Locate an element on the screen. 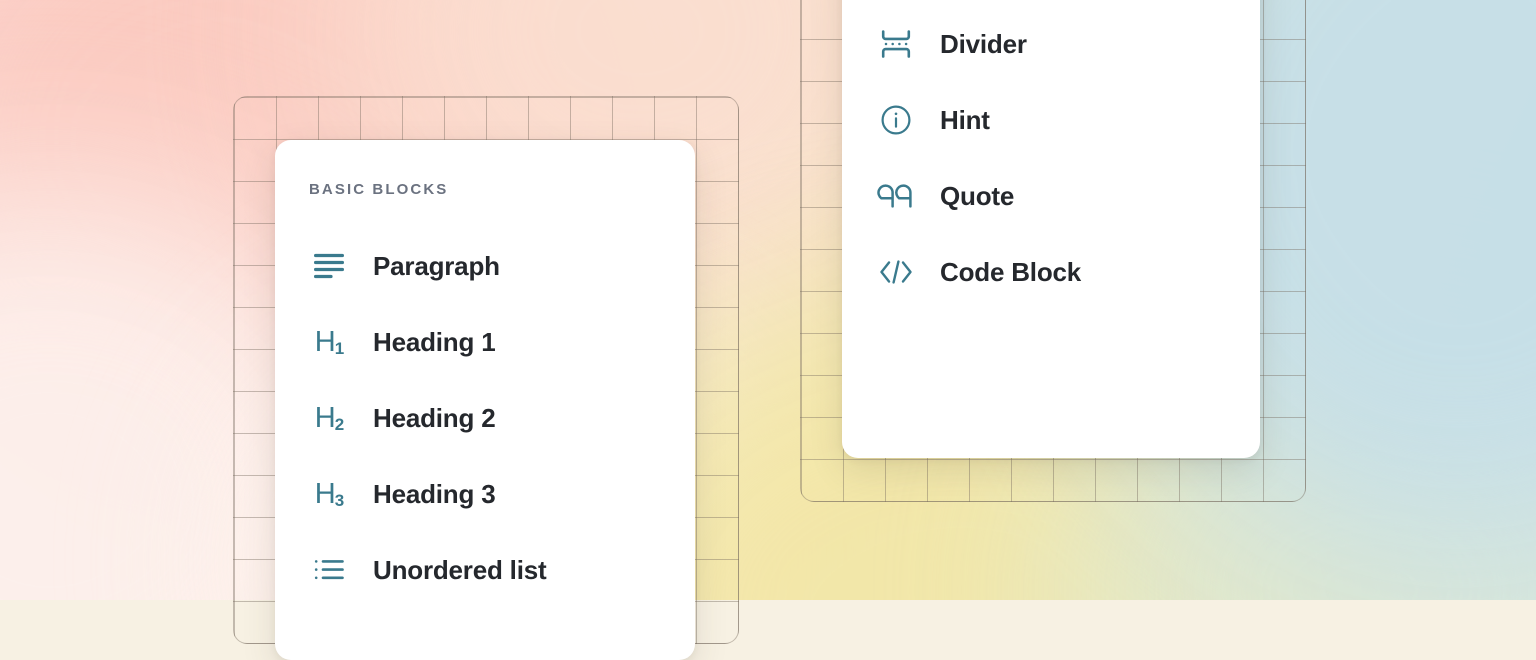  unordered-list-icon is located at coordinates (329, 570).